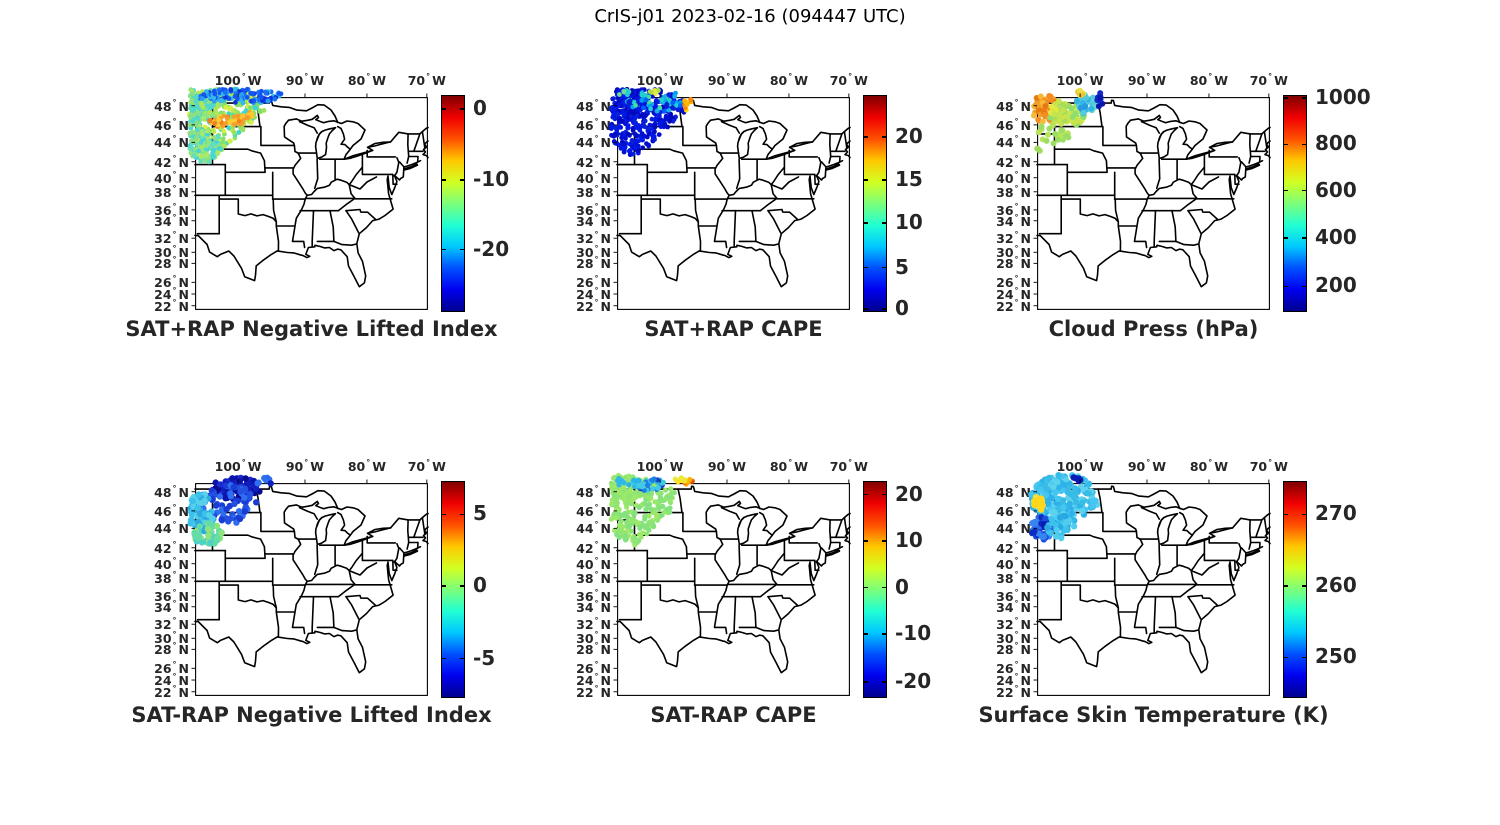  Describe the element at coordinates (902, 266) in the screenshot. I see `colorbar-tick-label: 5` at that location.